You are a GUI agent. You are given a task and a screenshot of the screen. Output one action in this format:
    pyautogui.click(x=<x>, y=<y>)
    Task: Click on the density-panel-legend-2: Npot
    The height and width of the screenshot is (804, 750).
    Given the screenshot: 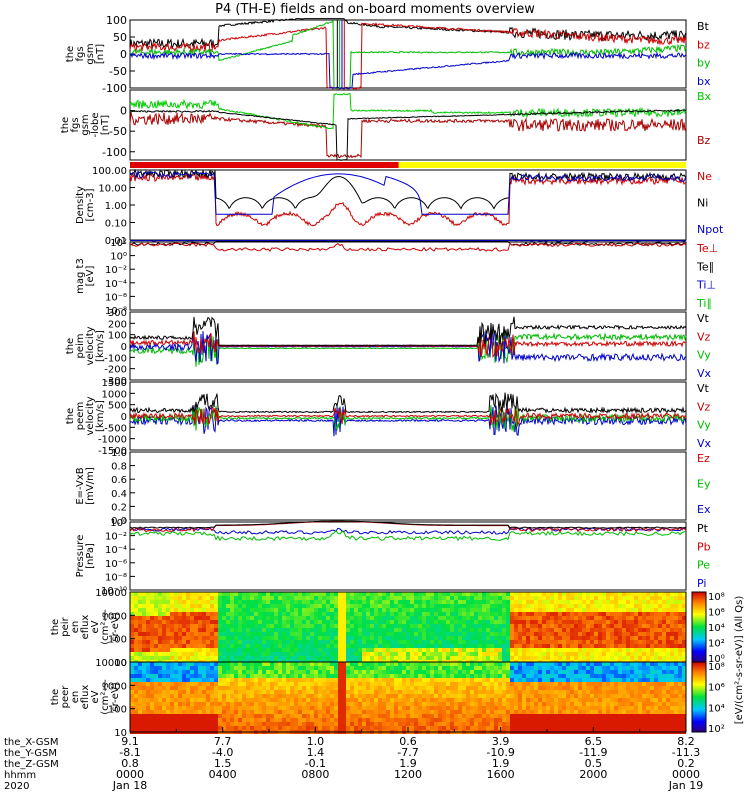 What is the action you would take?
    pyautogui.click(x=710, y=229)
    